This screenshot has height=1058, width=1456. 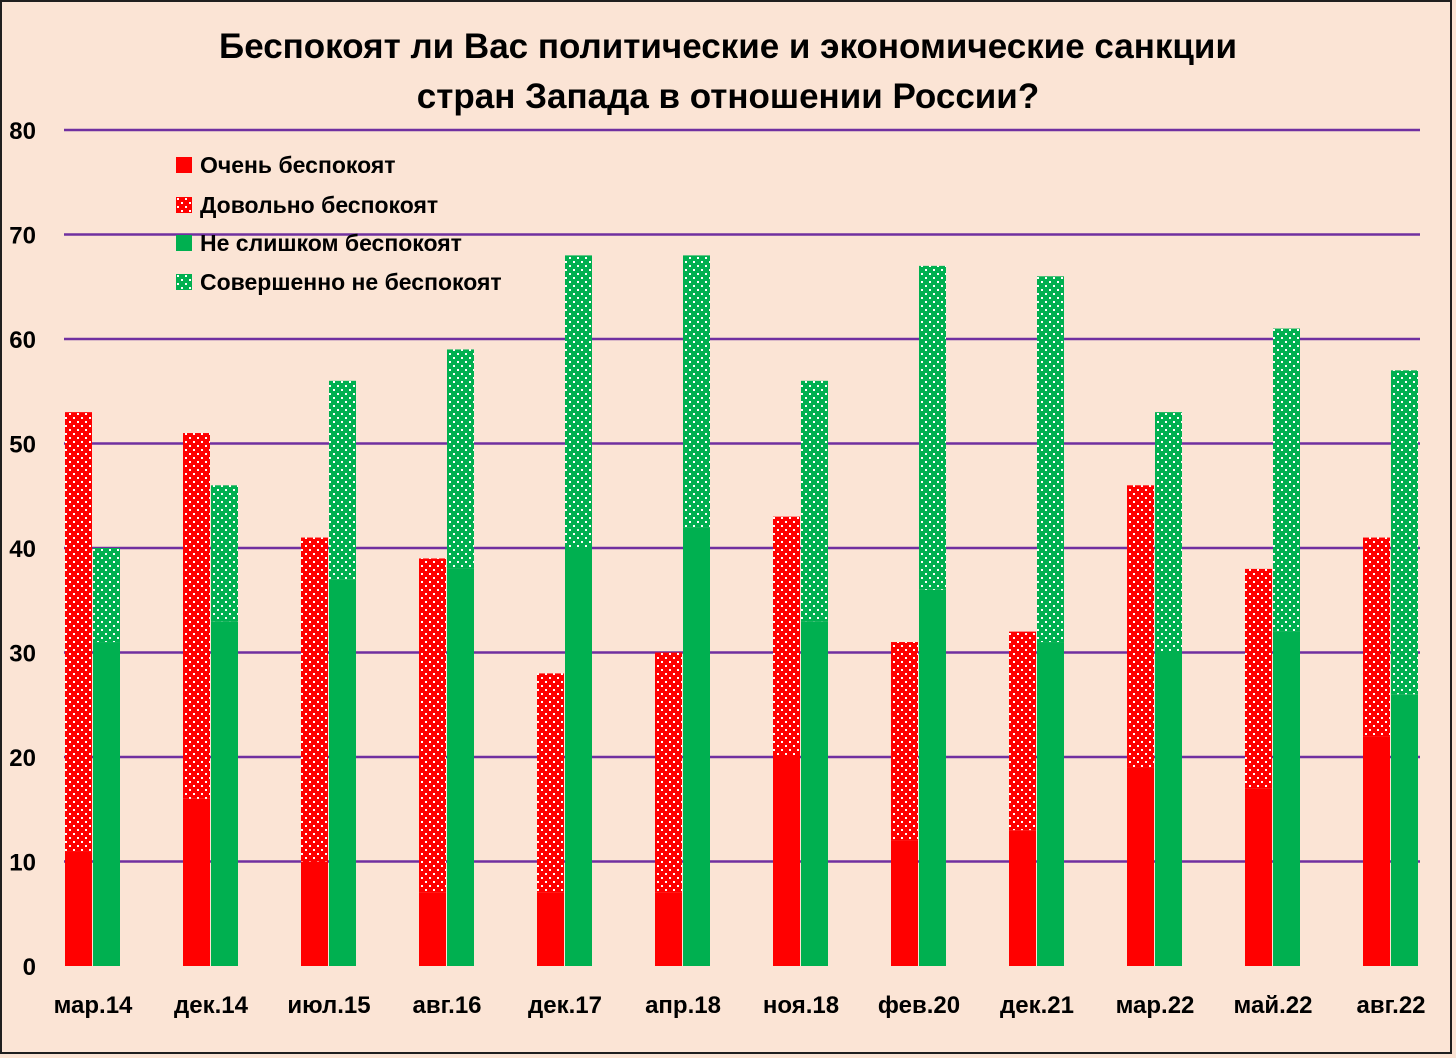 I want to click on legend-item-very-concerned: Очень беспокоят, so click(x=286, y=165).